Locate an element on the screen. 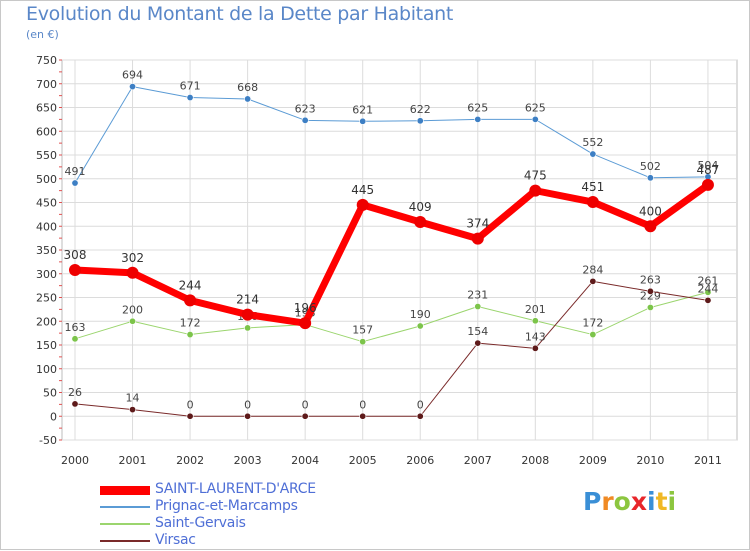  data-label-saint-gervais: 229 is located at coordinates (650, 295).